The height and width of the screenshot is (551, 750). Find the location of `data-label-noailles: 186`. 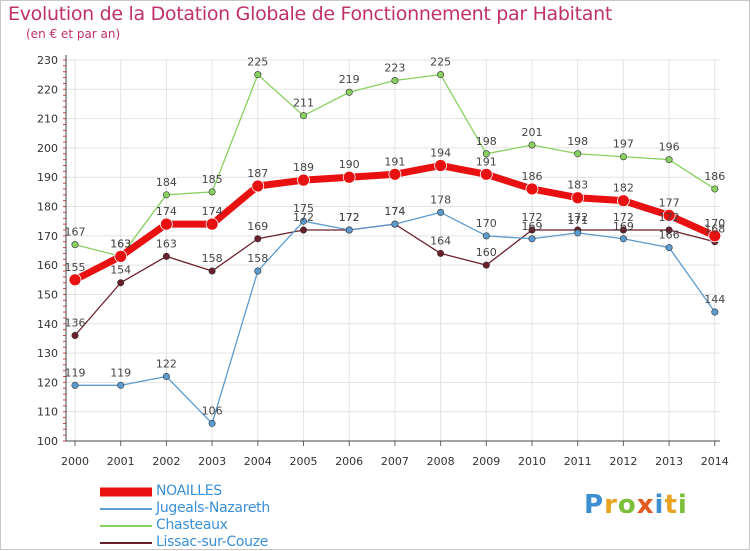

data-label-noailles: 186 is located at coordinates (532, 176).